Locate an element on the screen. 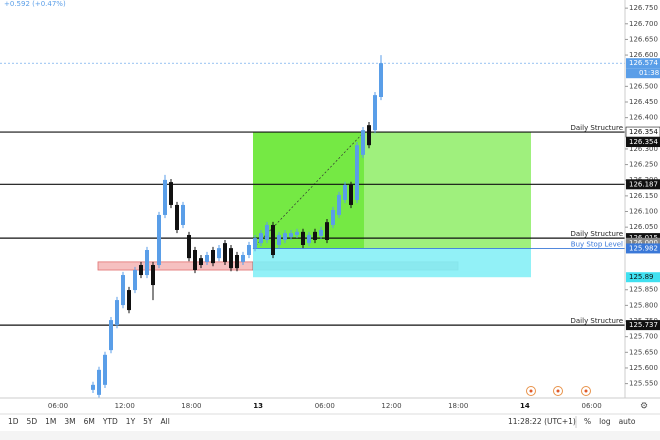 This screenshot has width=660, height=440. range-button: 1Y is located at coordinates (131, 421).